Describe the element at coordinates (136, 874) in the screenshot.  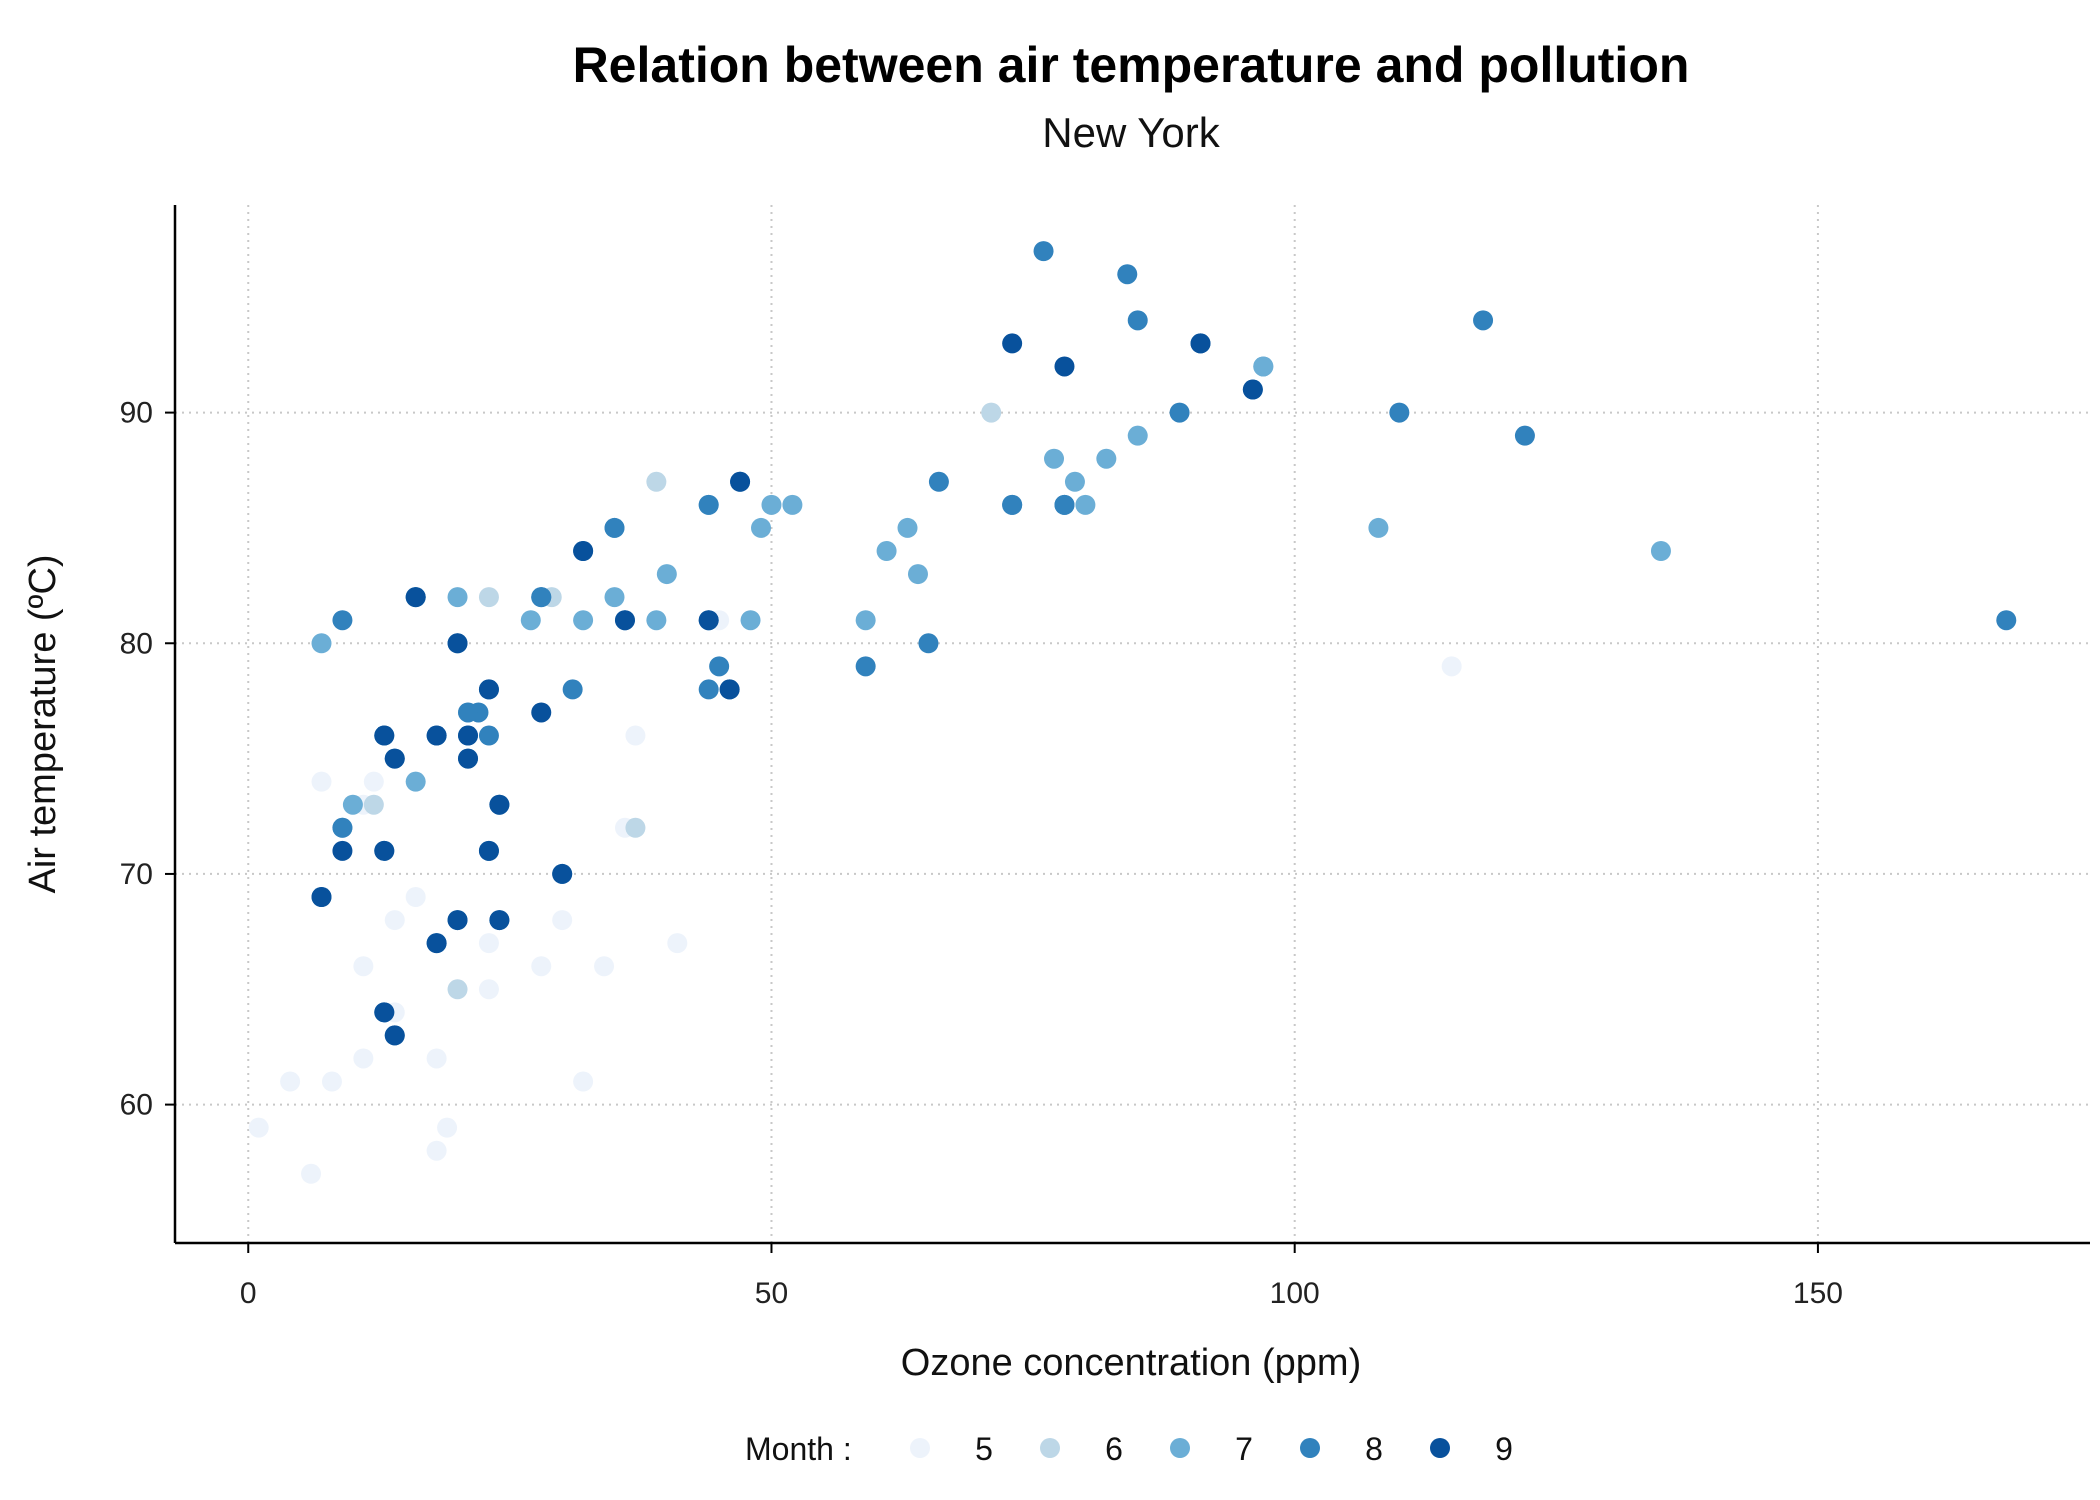
I see `y-tick-label: 70` at that location.